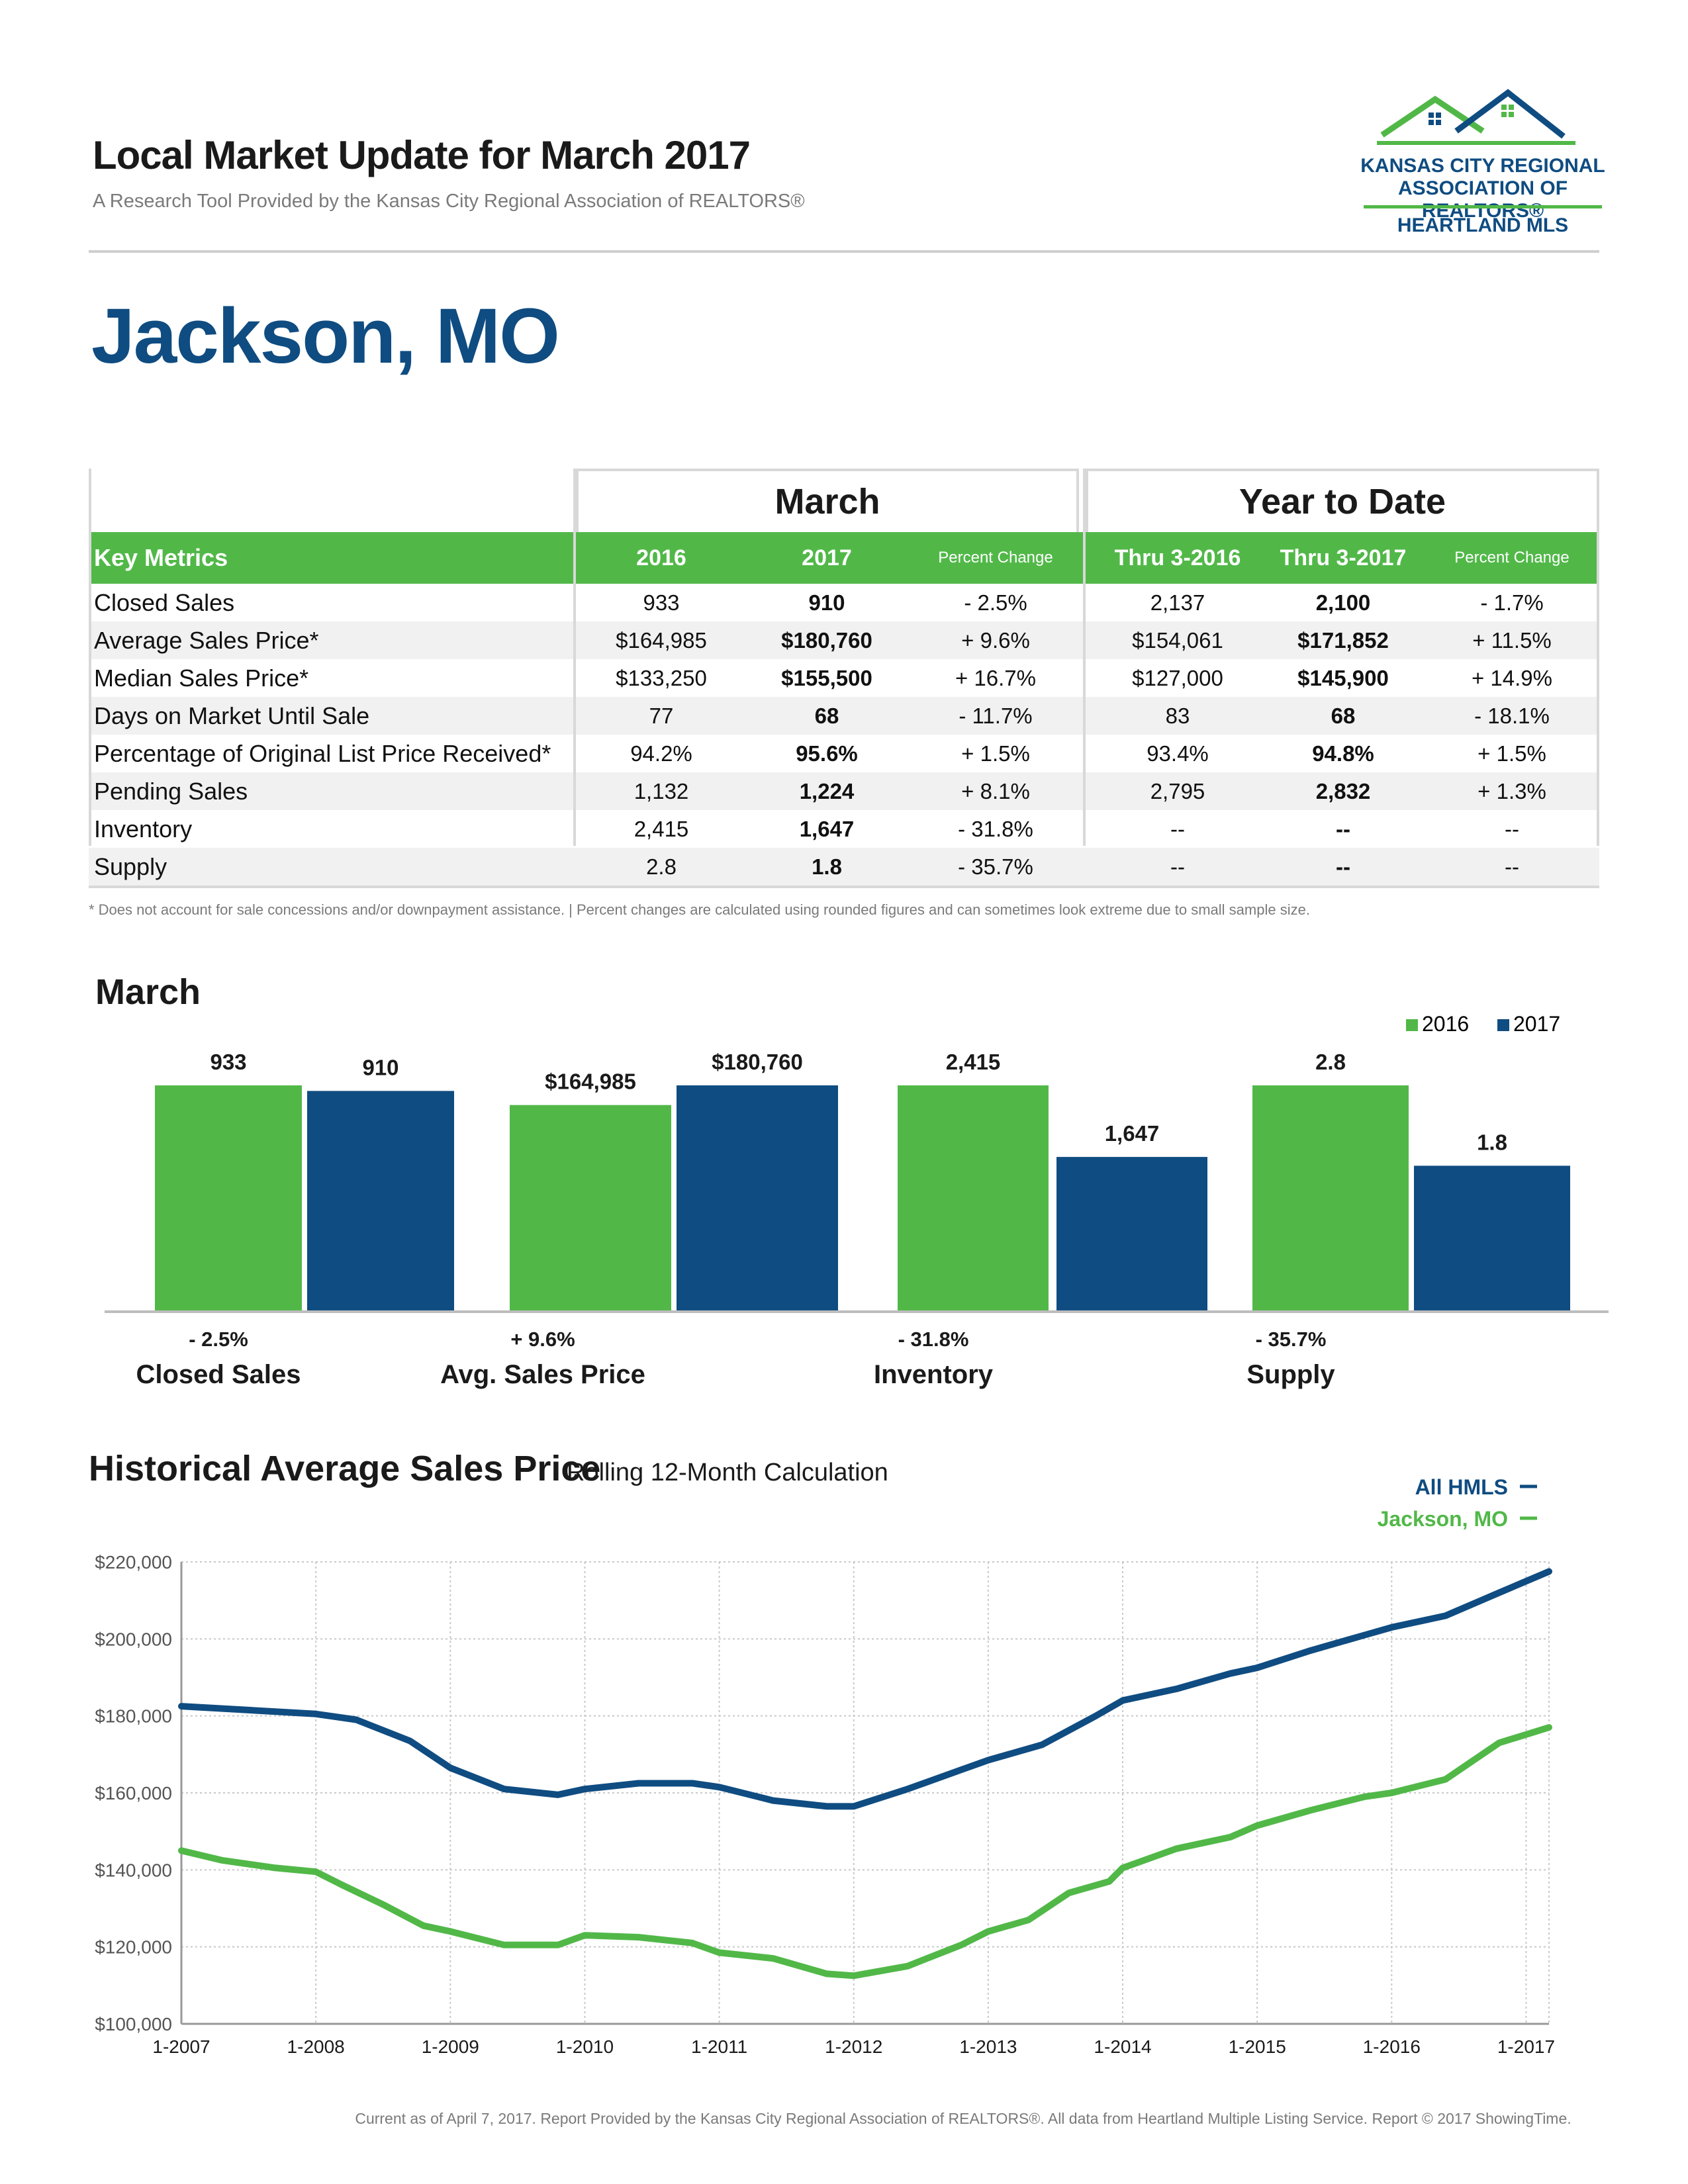 The image size is (1688, 2184). What do you see at coordinates (1343, 716) in the screenshot?
I see `cell-ytd2017: 68` at bounding box center [1343, 716].